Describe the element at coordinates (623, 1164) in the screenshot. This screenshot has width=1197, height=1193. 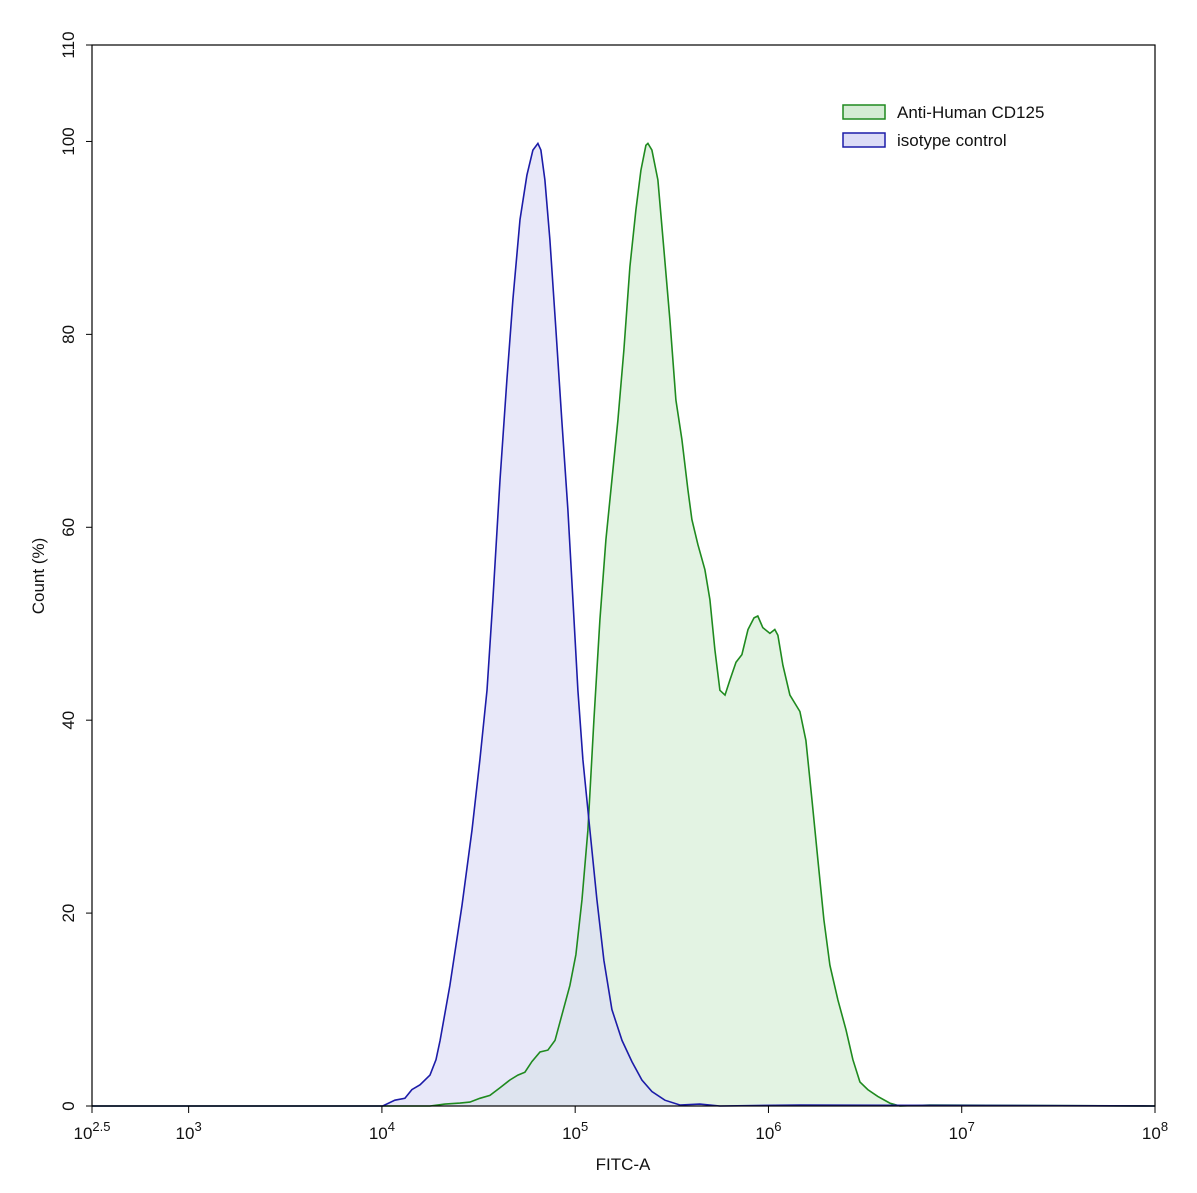
I see `x-axis-label: FITC-A` at that location.